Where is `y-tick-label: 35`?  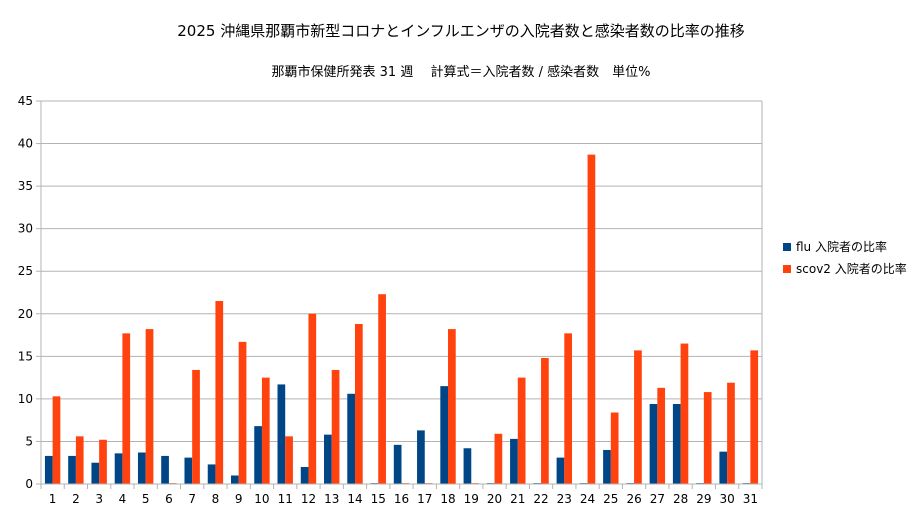 y-tick-label: 35 is located at coordinates (25, 186).